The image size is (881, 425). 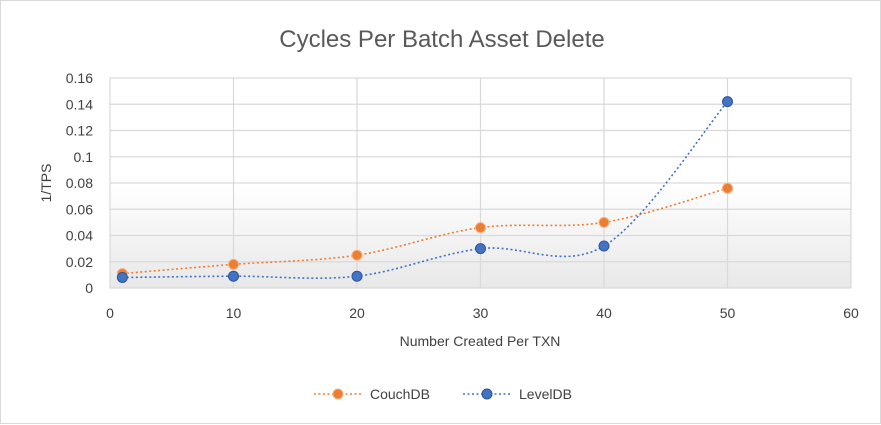 What do you see at coordinates (79, 104) in the screenshot?
I see `y-tick-label: 0.14` at bounding box center [79, 104].